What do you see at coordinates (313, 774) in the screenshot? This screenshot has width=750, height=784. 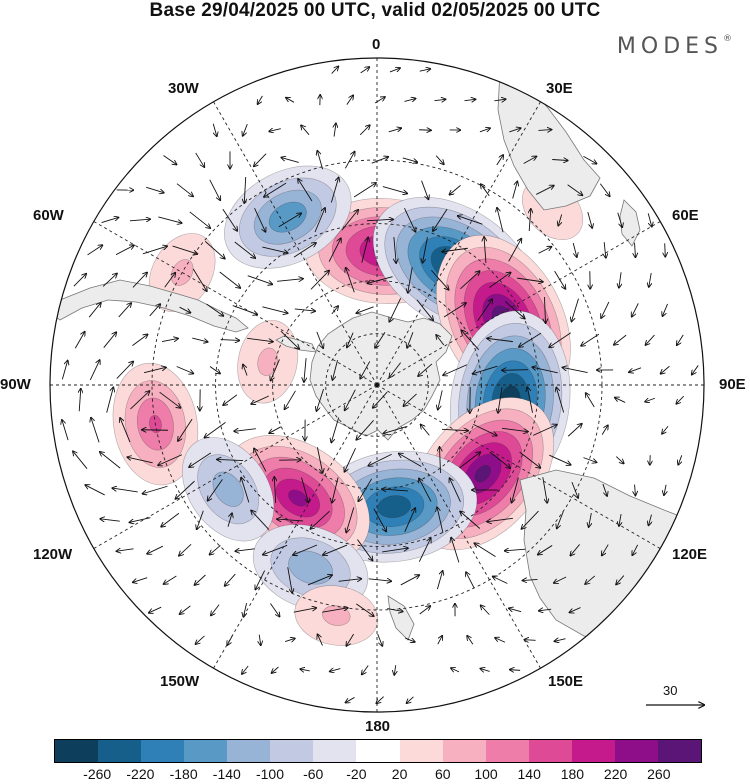 I see `colorbar-tick-label: -60` at bounding box center [313, 774].